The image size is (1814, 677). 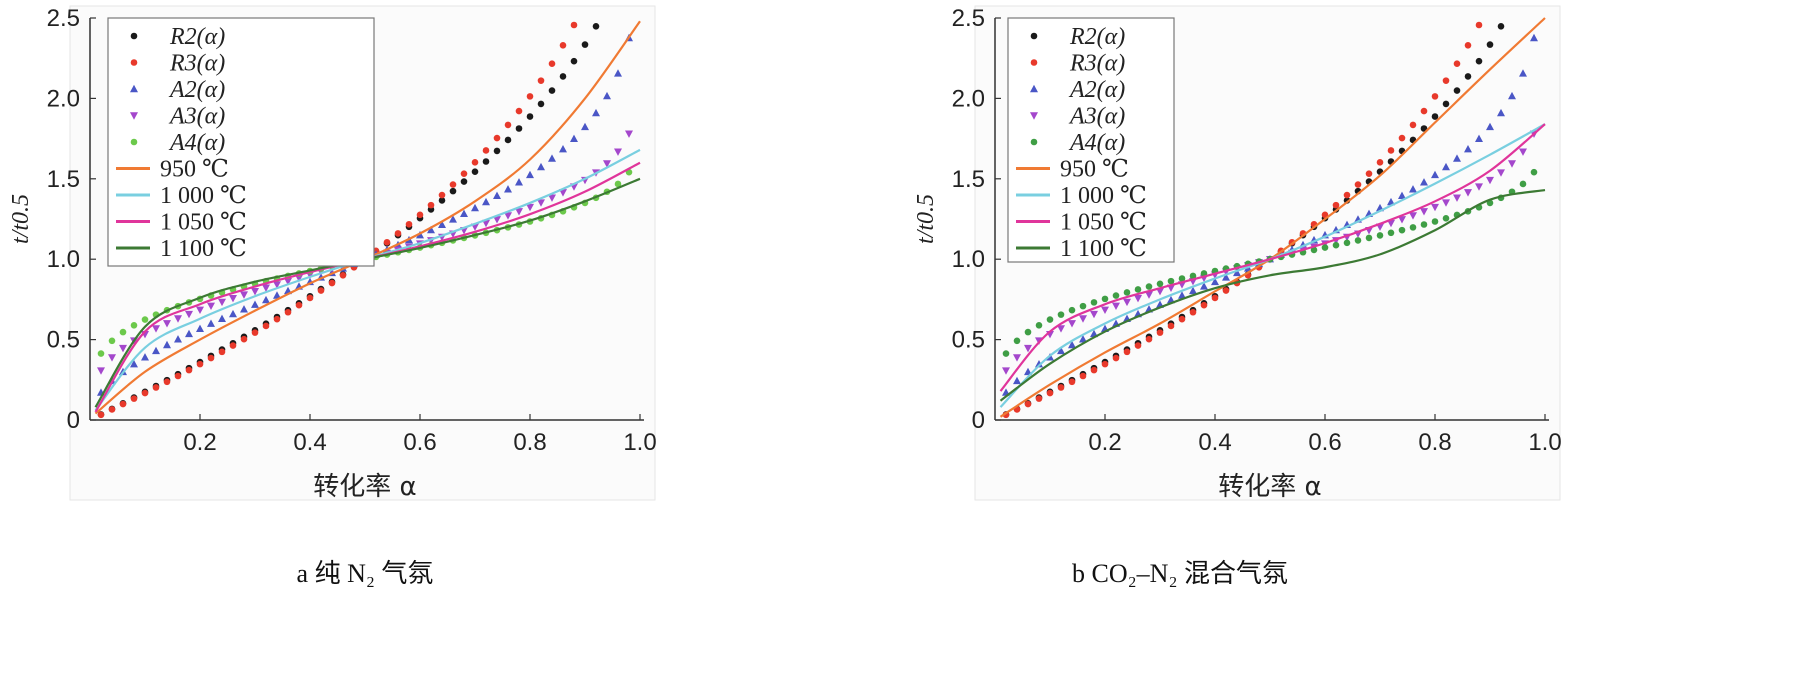 I want to click on legend-label: 950 ℃, so click(x=194, y=170).